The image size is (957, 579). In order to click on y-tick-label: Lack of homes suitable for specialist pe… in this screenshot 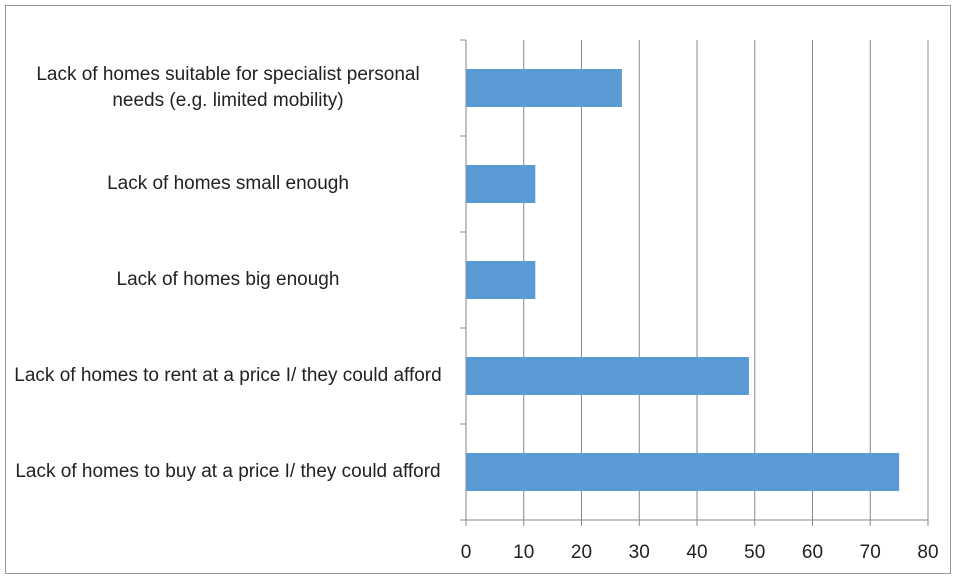, I will do `click(228, 87)`.